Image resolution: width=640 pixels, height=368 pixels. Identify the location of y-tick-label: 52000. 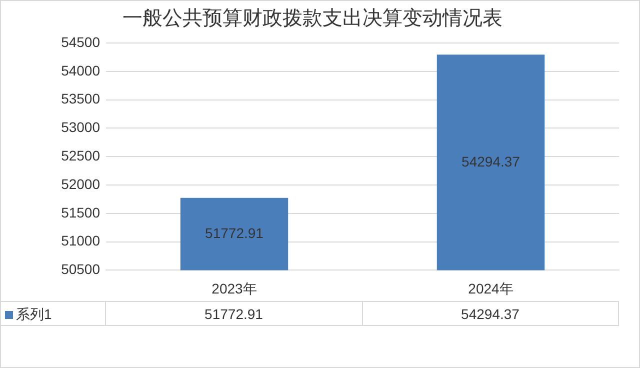
(80, 184).